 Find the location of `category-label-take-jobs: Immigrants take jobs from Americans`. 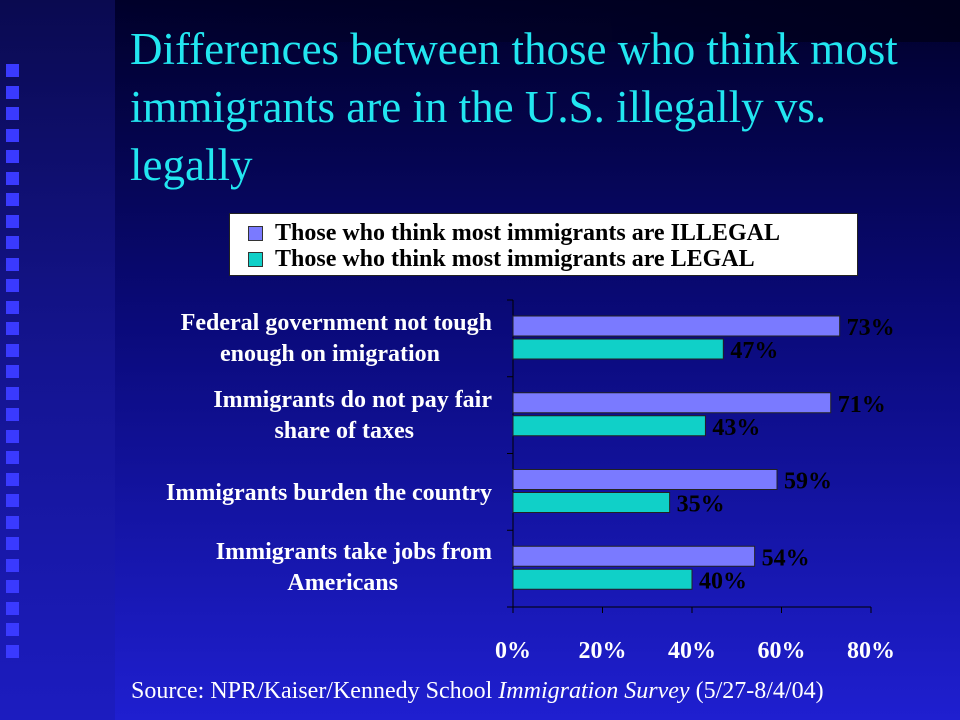

category-label-take-jobs: Immigrants take jobs from Americans is located at coordinates (262, 568).